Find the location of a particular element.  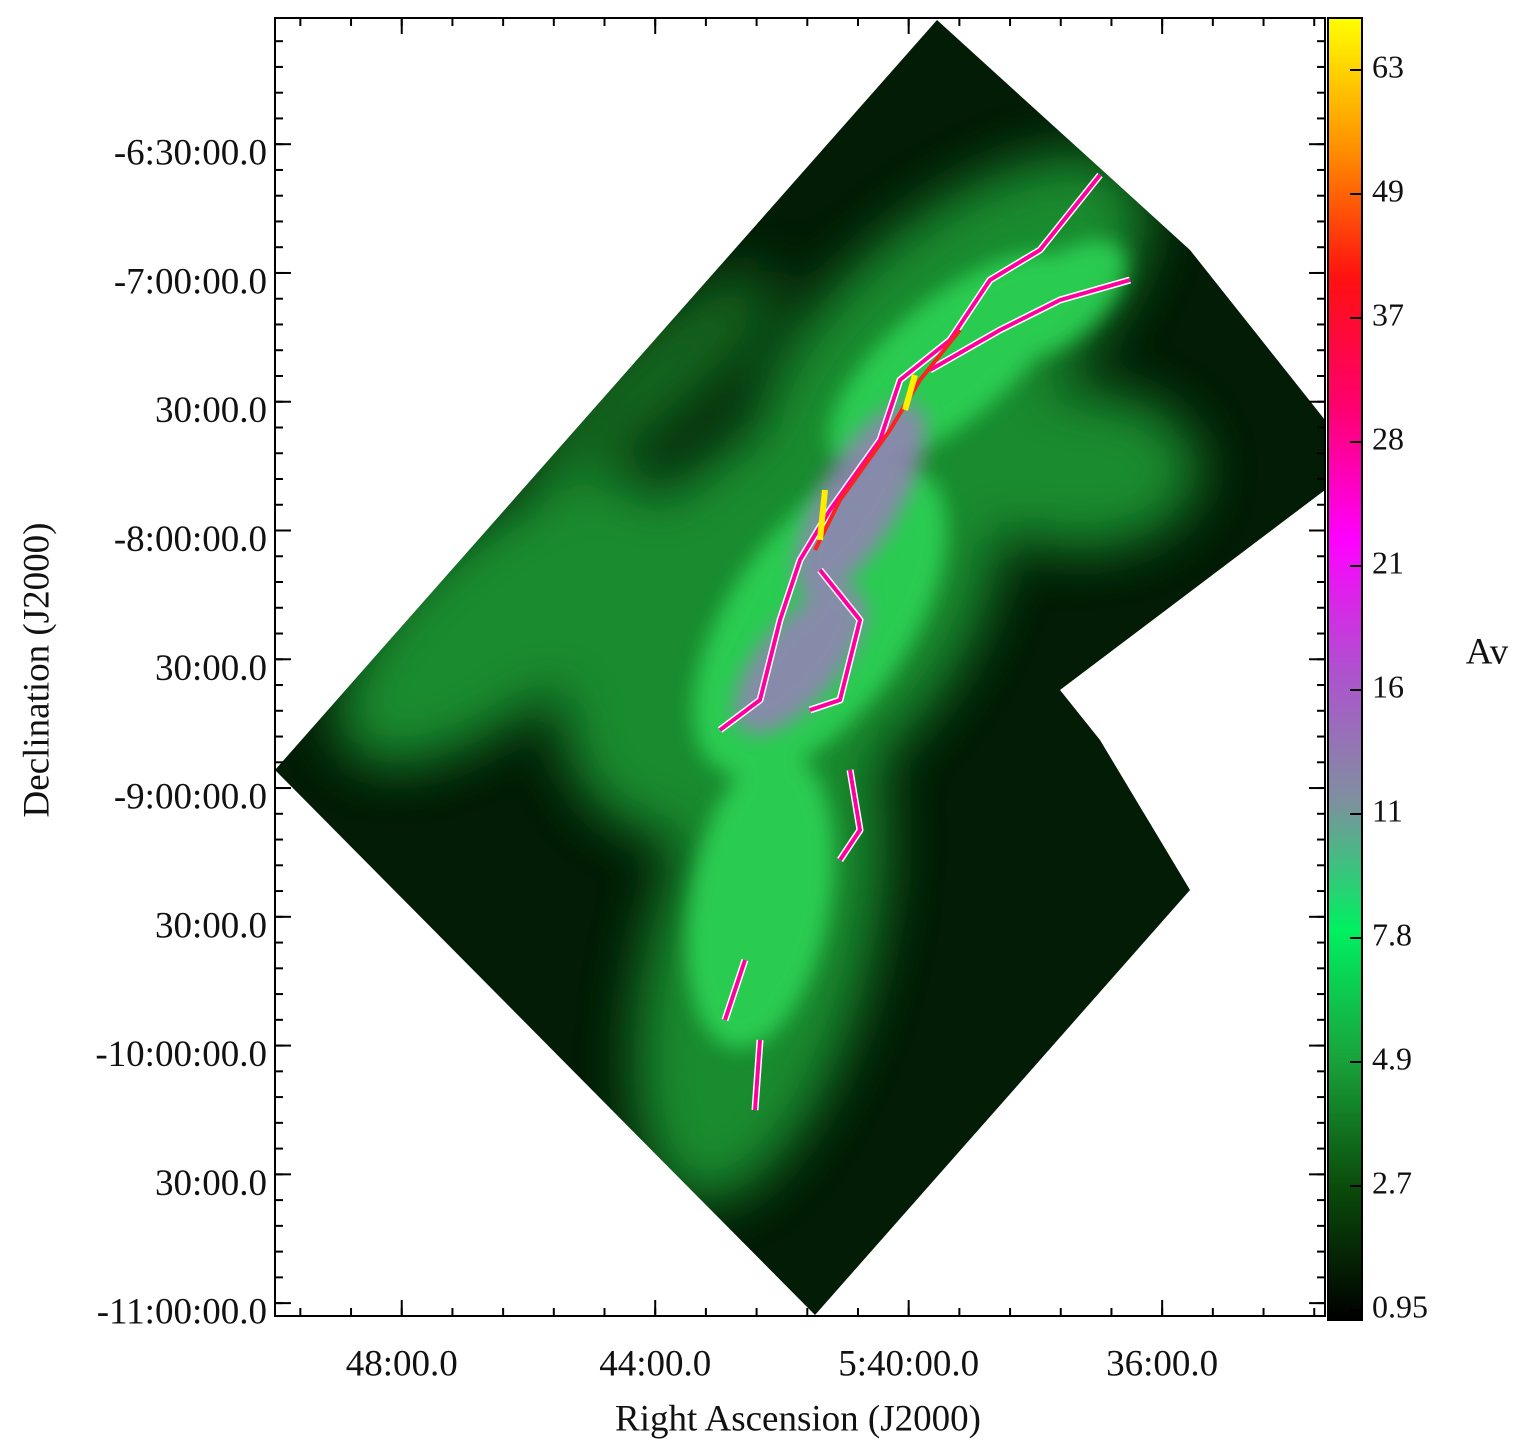

x-tick-label: 48:00.0 is located at coordinates (402, 1363).